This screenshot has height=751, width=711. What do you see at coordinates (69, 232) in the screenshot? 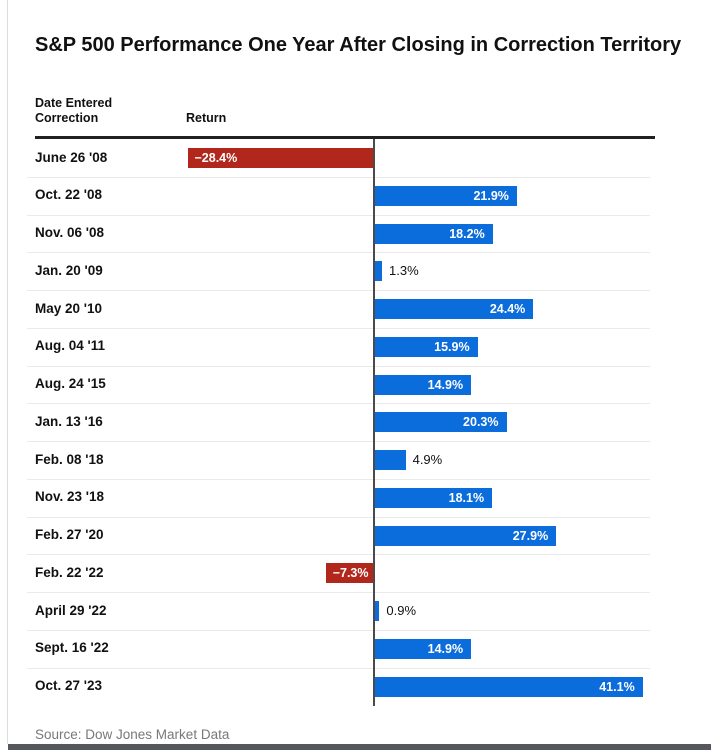
I see `row-date-label: Nov. 06 '08` at bounding box center [69, 232].